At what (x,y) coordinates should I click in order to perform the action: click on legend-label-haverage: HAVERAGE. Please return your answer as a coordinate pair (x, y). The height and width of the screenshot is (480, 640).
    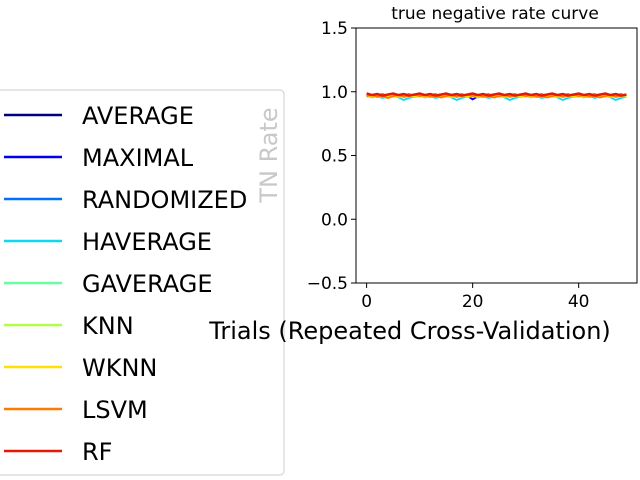
    Looking at the image, I should click on (147, 242).